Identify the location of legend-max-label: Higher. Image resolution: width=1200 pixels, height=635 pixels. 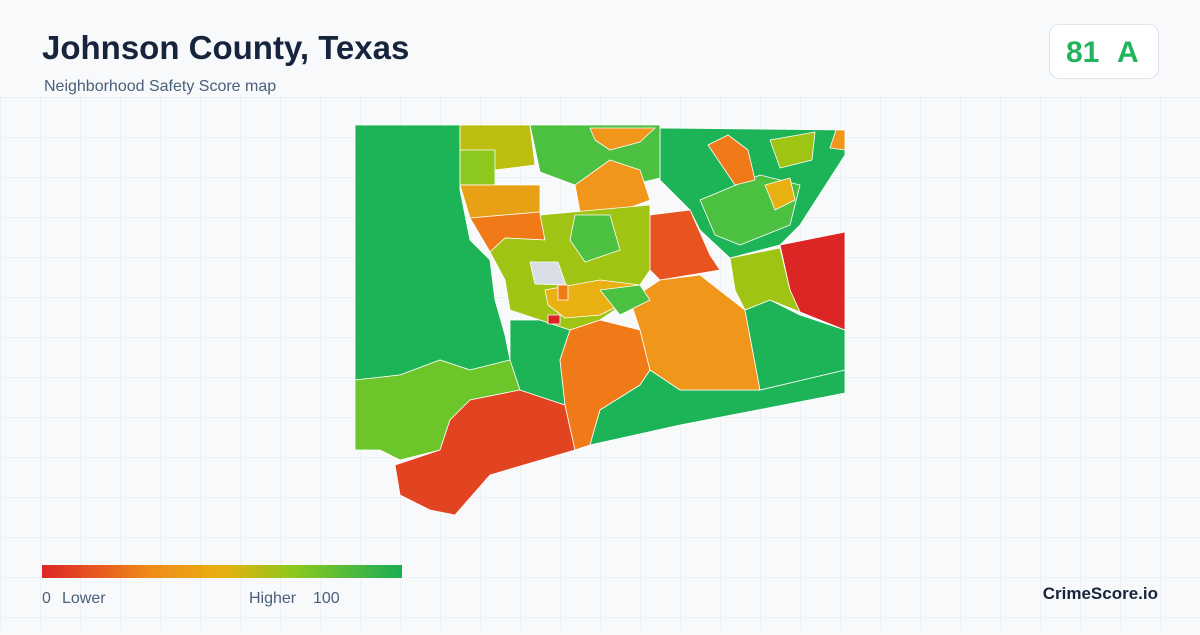
(273, 598).